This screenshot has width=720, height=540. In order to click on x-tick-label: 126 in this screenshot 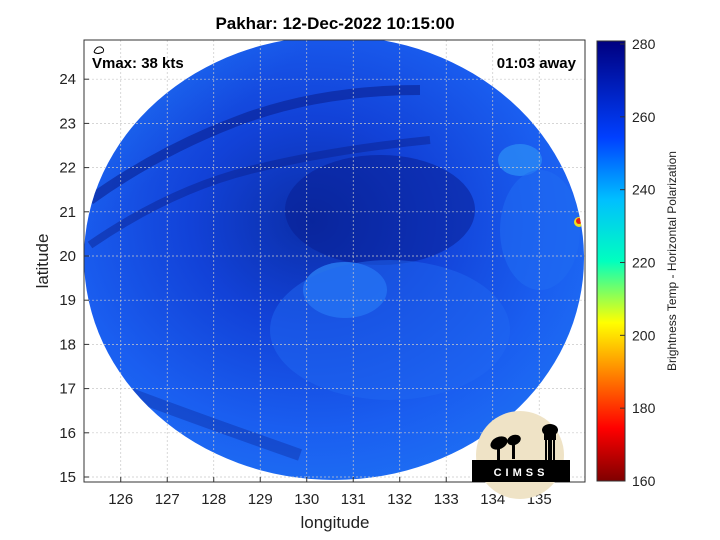, I will do `click(120, 499)`.